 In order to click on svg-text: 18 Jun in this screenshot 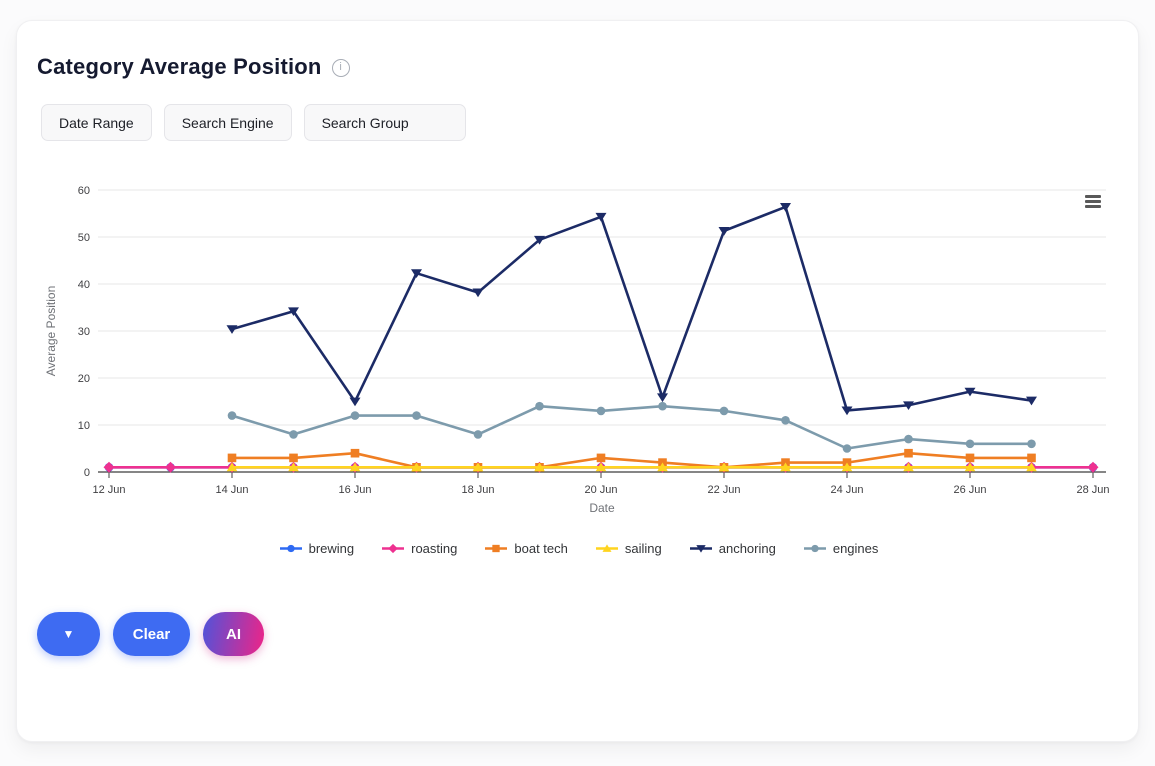, I will do `click(477, 490)`.